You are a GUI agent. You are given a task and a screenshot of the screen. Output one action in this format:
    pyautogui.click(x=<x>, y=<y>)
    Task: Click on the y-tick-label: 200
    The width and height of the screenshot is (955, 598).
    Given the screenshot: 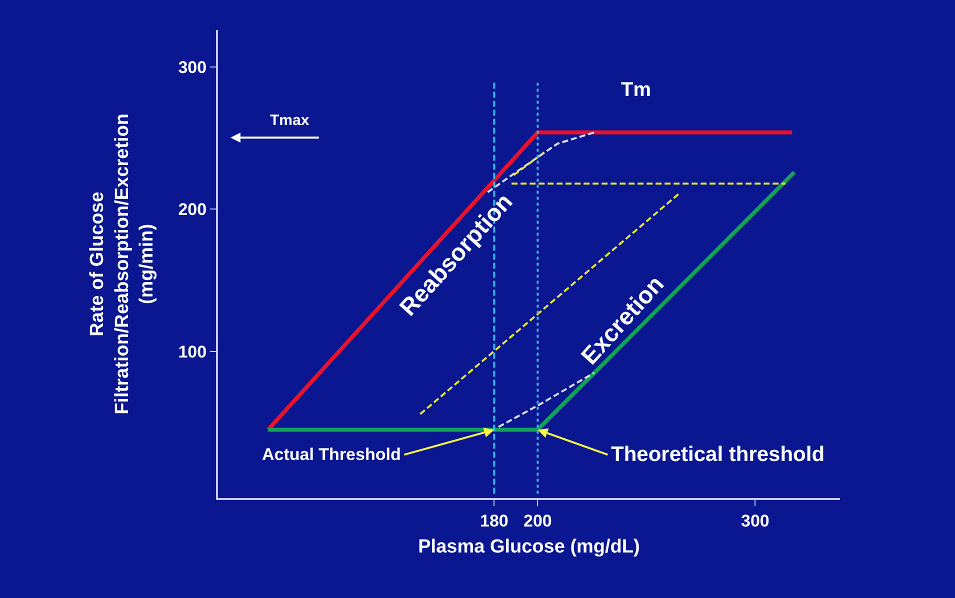 What is the action you would take?
    pyautogui.click(x=192, y=210)
    